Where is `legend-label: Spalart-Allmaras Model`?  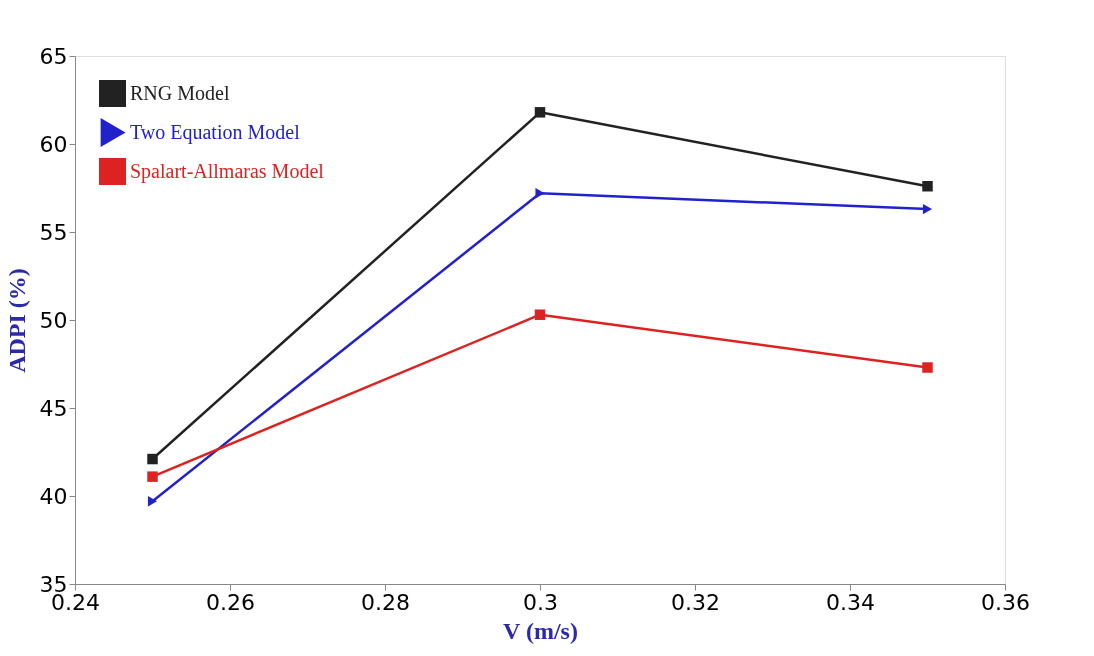
legend-label: Spalart-Allmaras Model is located at coordinates (227, 171).